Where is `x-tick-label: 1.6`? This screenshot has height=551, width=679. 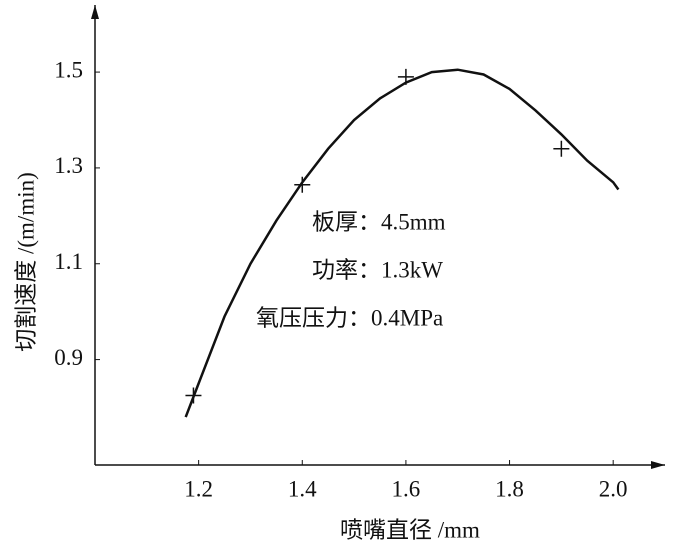
x-tick-label: 1.6 is located at coordinates (406, 488).